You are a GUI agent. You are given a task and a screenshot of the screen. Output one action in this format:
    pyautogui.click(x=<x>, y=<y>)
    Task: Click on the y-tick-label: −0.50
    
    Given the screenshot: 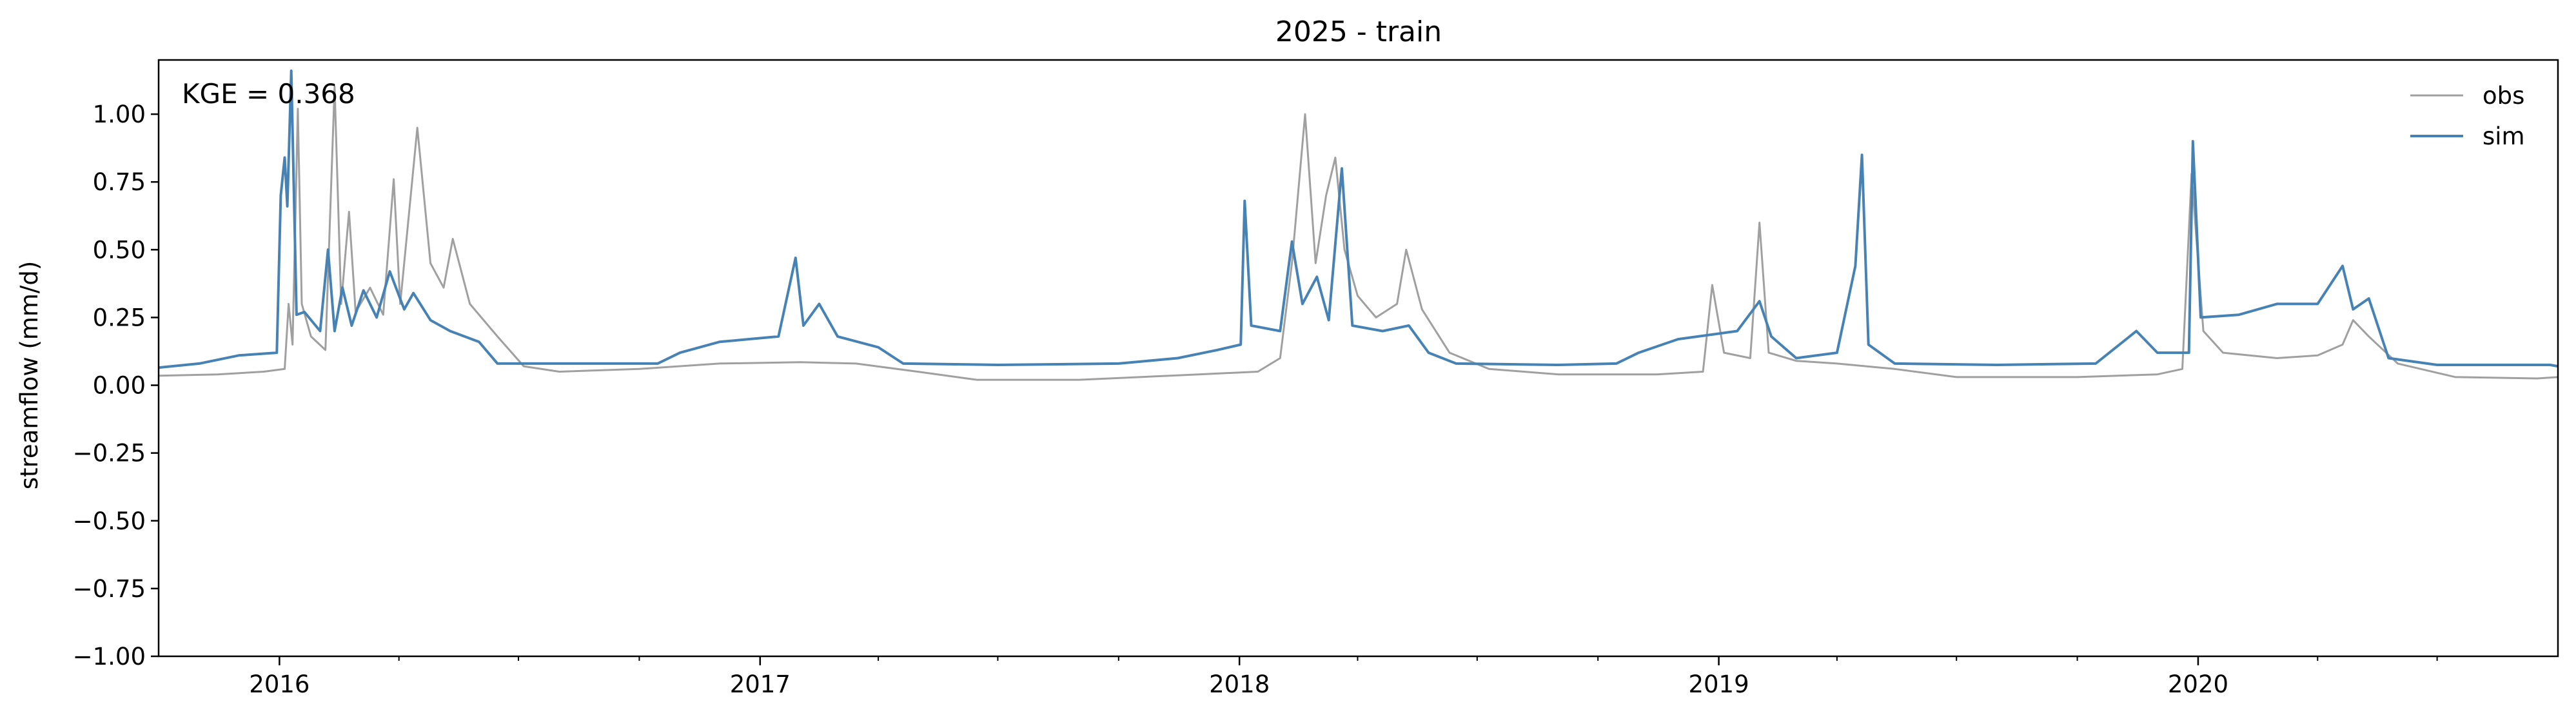 What is the action you would take?
    pyautogui.click(x=110, y=521)
    